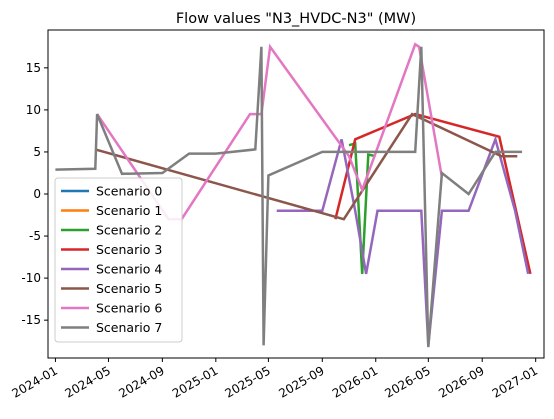 This screenshot has height=419, width=554. I want to click on legend-label: Scenario 1, so click(129, 210).